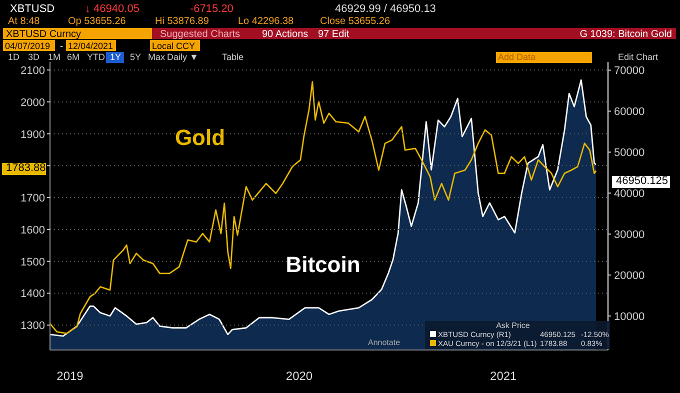 Image resolution: width=680 pixels, height=393 pixels. I want to click on y2-tick-label: 50000, so click(629, 153).